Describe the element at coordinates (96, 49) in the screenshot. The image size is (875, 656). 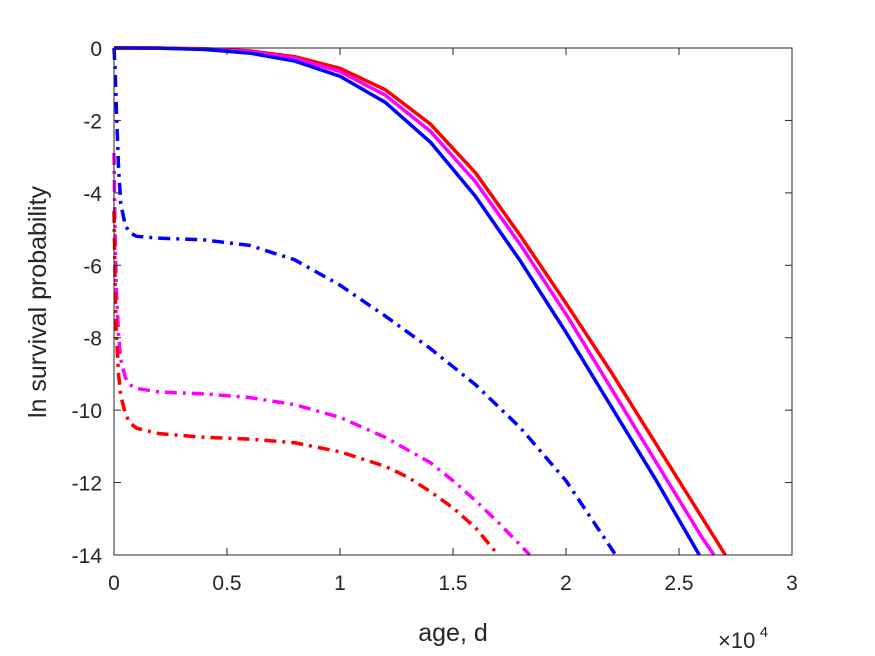
I see `y-tick-label: 0` at that location.